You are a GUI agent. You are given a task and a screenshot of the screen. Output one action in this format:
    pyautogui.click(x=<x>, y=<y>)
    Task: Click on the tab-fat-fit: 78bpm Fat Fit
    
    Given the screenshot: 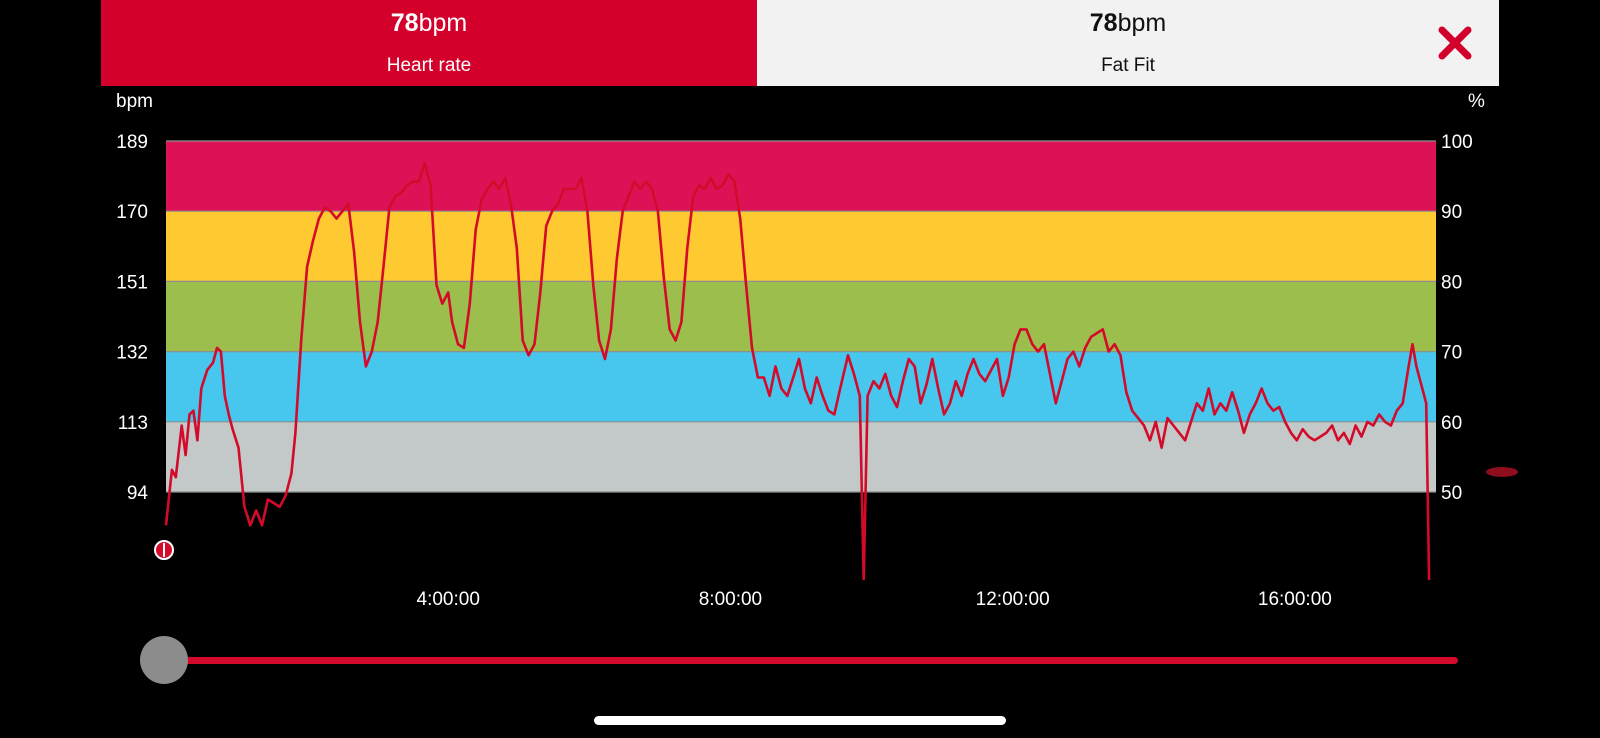 What is the action you would take?
    pyautogui.click(x=1128, y=43)
    